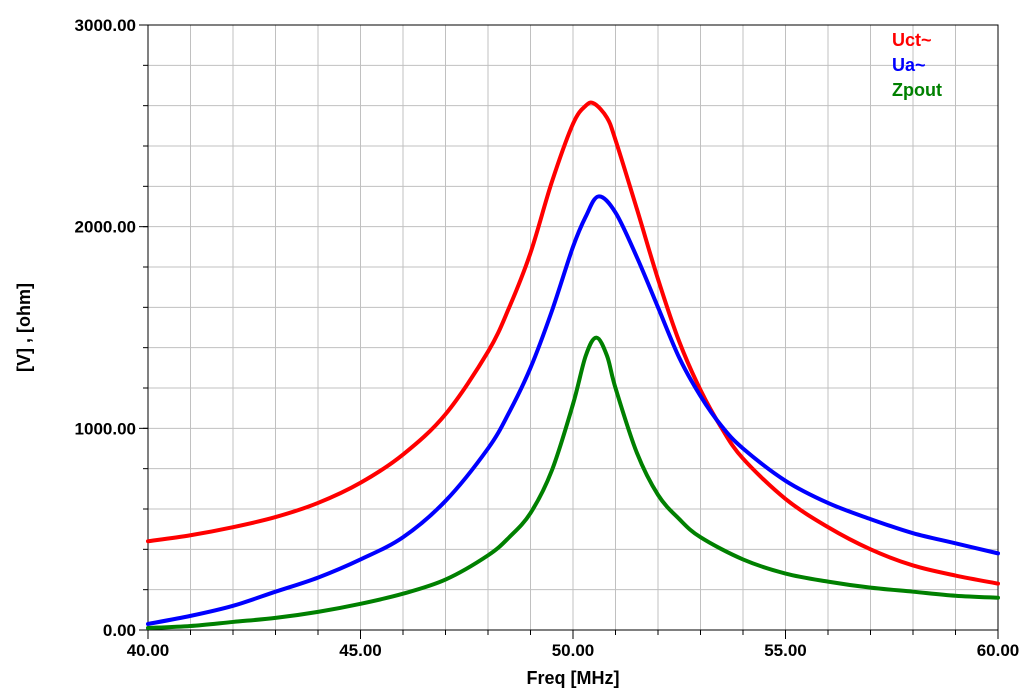  Describe the element at coordinates (573, 678) in the screenshot. I see `x-axis-title: Freq [MHz]` at that location.